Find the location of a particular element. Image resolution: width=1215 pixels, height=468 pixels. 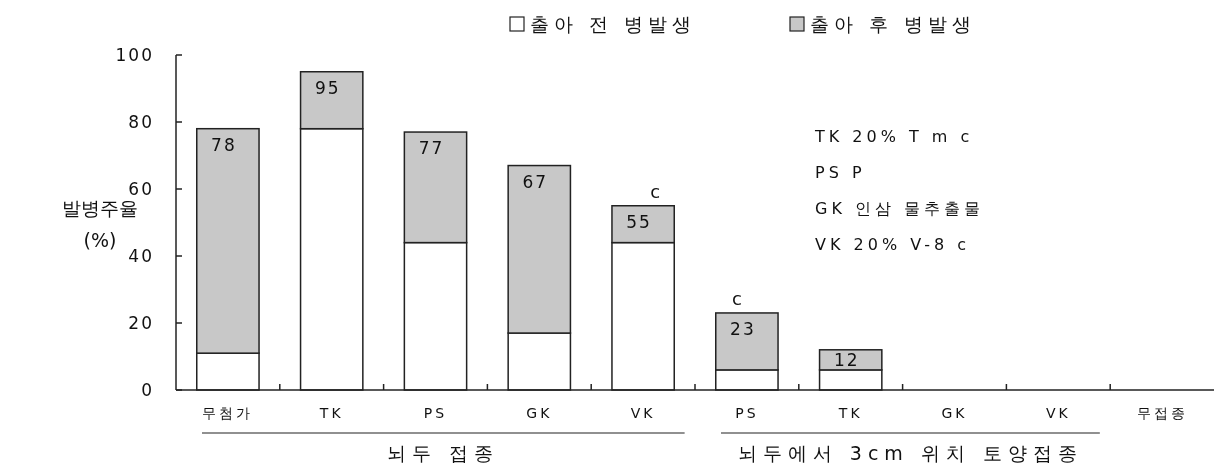

total-label: 23 is located at coordinates (743, 328).